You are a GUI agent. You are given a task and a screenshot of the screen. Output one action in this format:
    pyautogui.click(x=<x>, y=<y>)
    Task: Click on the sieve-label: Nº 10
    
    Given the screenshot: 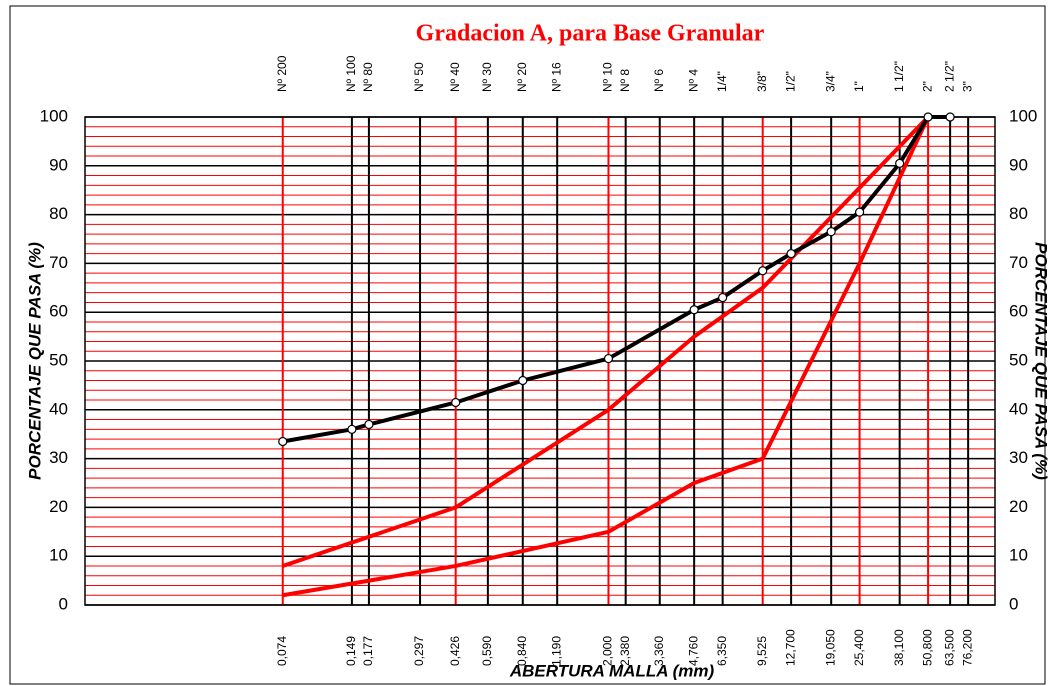 What is the action you would take?
    pyautogui.click(x=608, y=77)
    